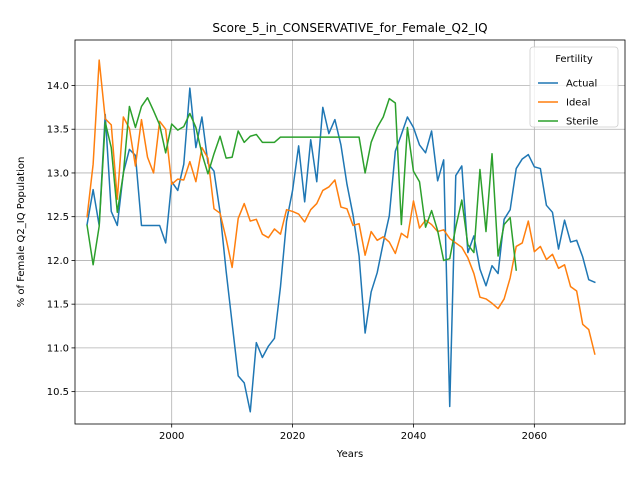 This screenshot has height=480, width=640. Describe the element at coordinates (171, 436) in the screenshot. I see `x-tick-label: 2000` at that location.